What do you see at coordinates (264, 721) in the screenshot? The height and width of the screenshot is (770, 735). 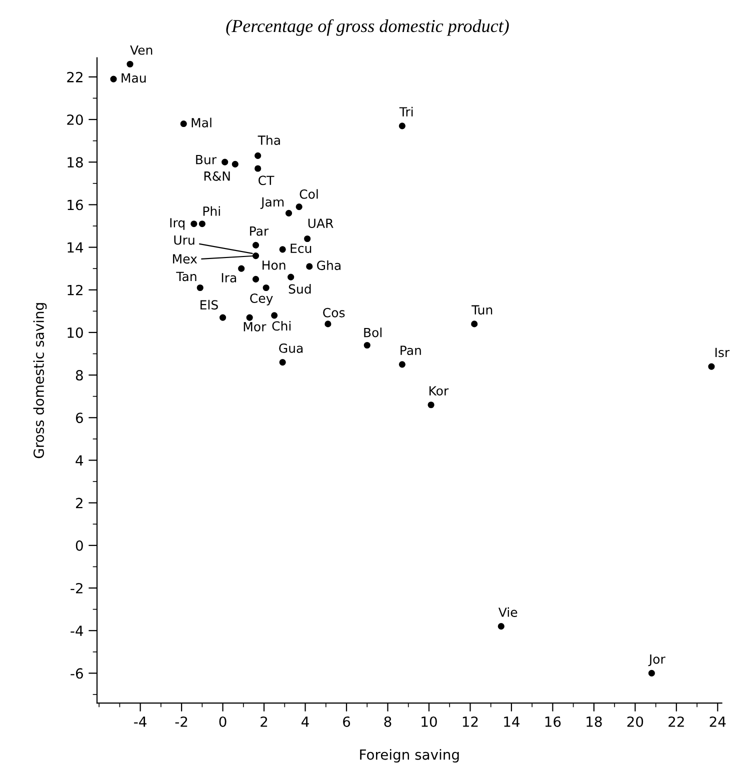 I see `x-tick-label: 2` at bounding box center [264, 721].